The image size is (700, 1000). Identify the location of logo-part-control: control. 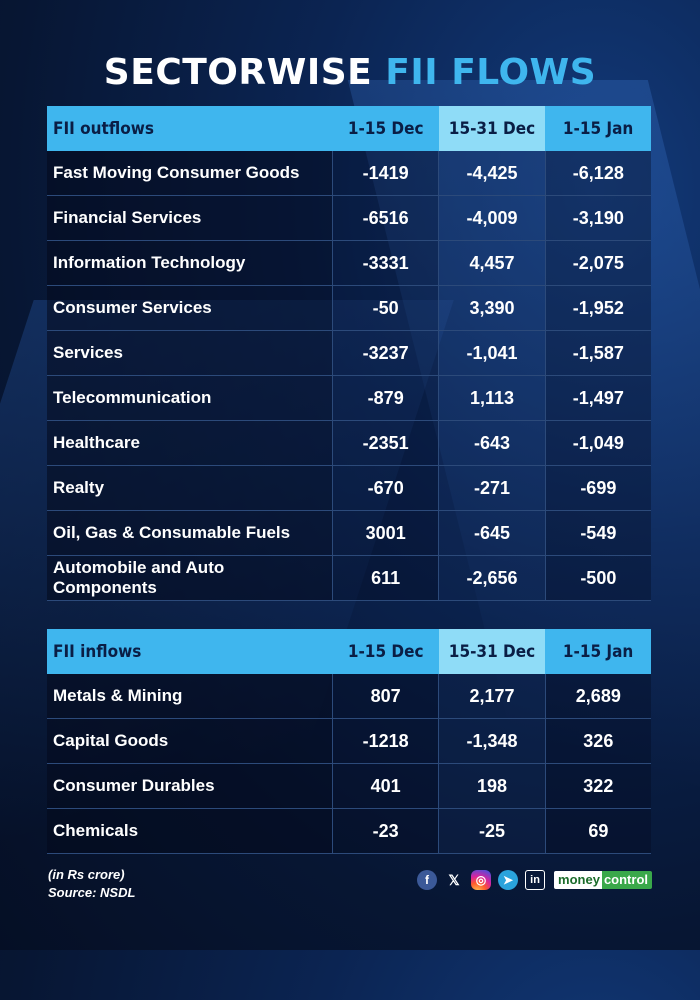
(626, 880).